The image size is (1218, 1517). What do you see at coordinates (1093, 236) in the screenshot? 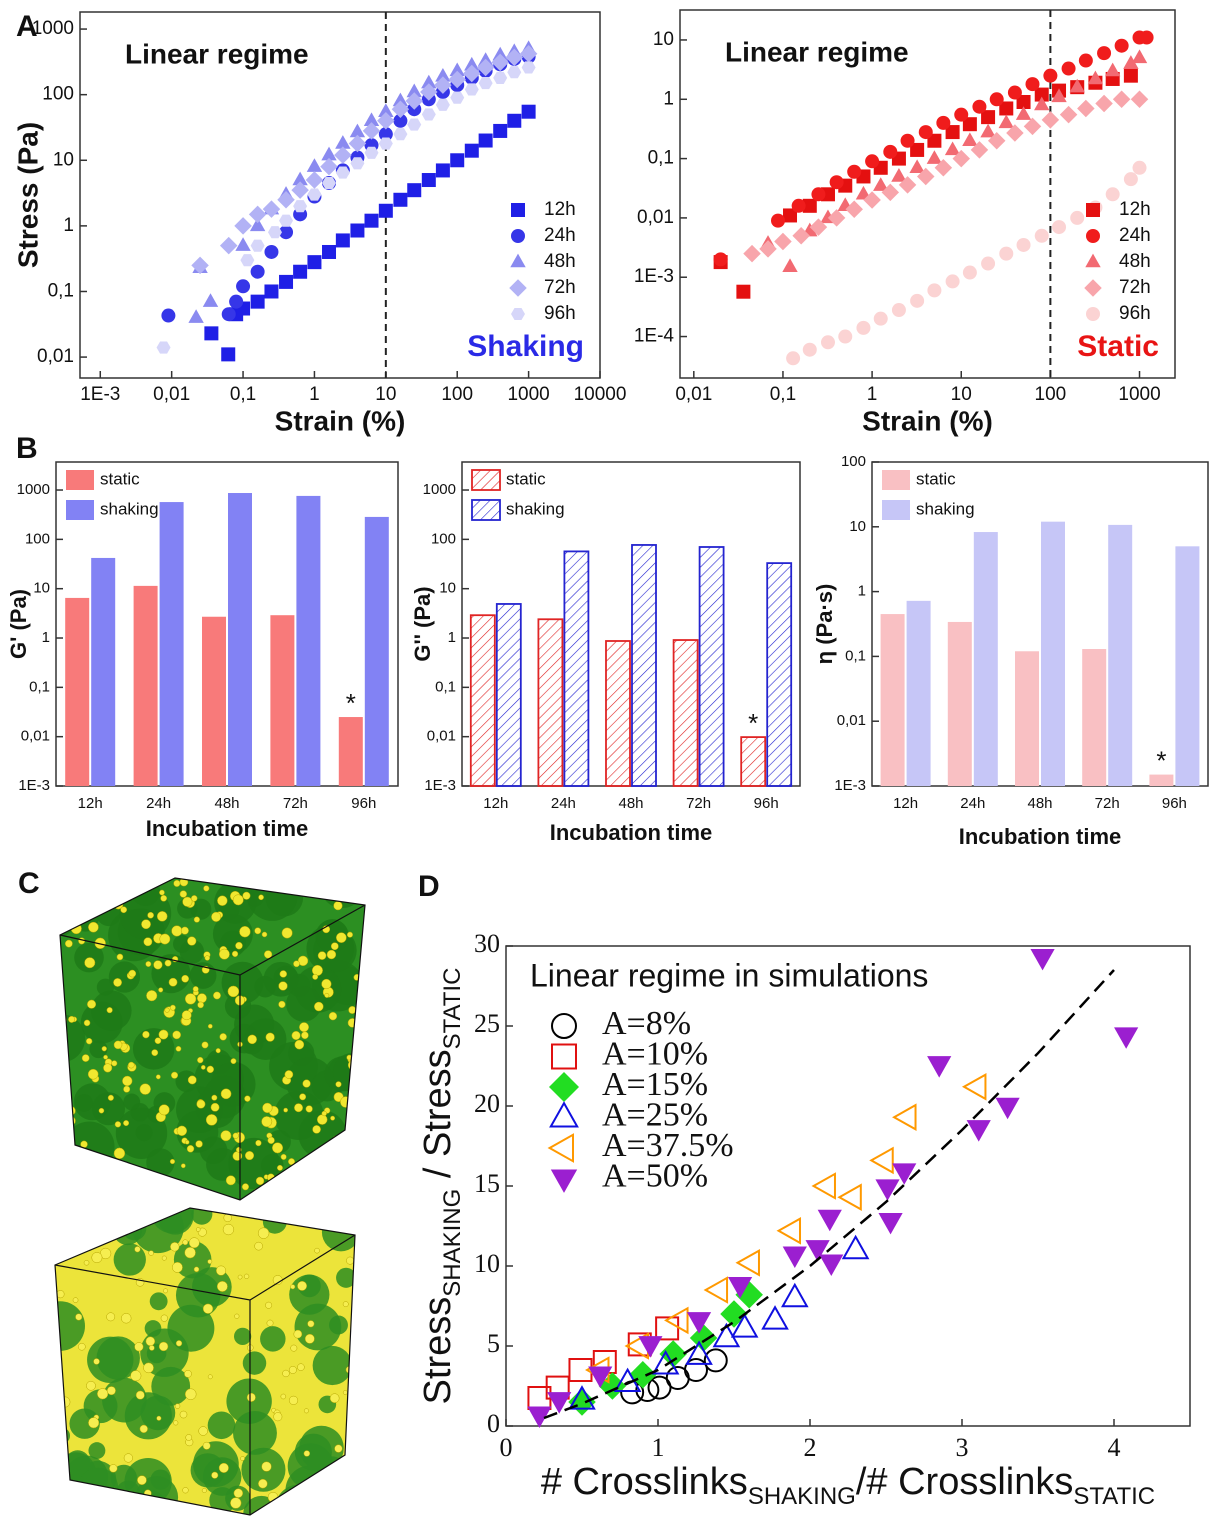
I see `legend-marker` at bounding box center [1093, 236].